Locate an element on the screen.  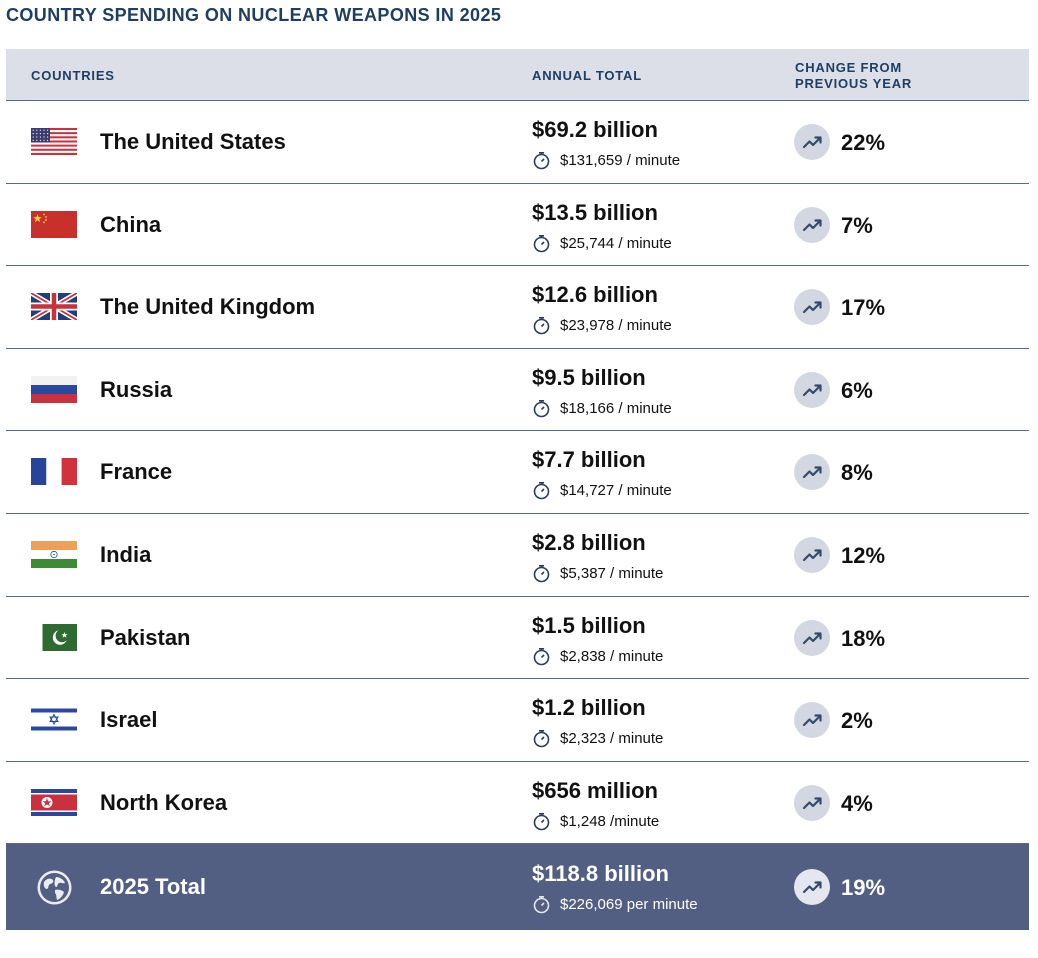
annual-total: $1.2 billion is located at coordinates (589, 708).